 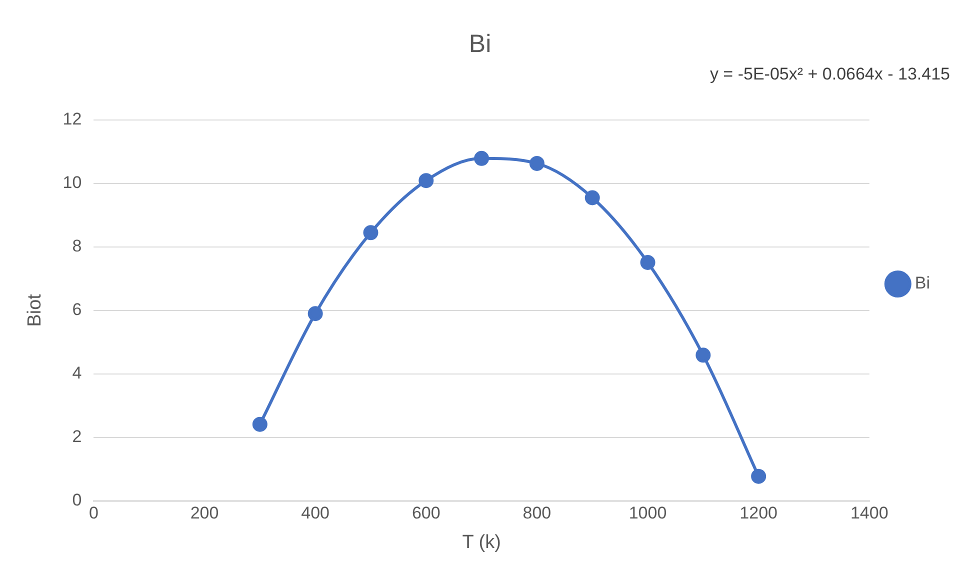 What do you see at coordinates (77, 436) in the screenshot?
I see `y-tick-label: 2` at bounding box center [77, 436].